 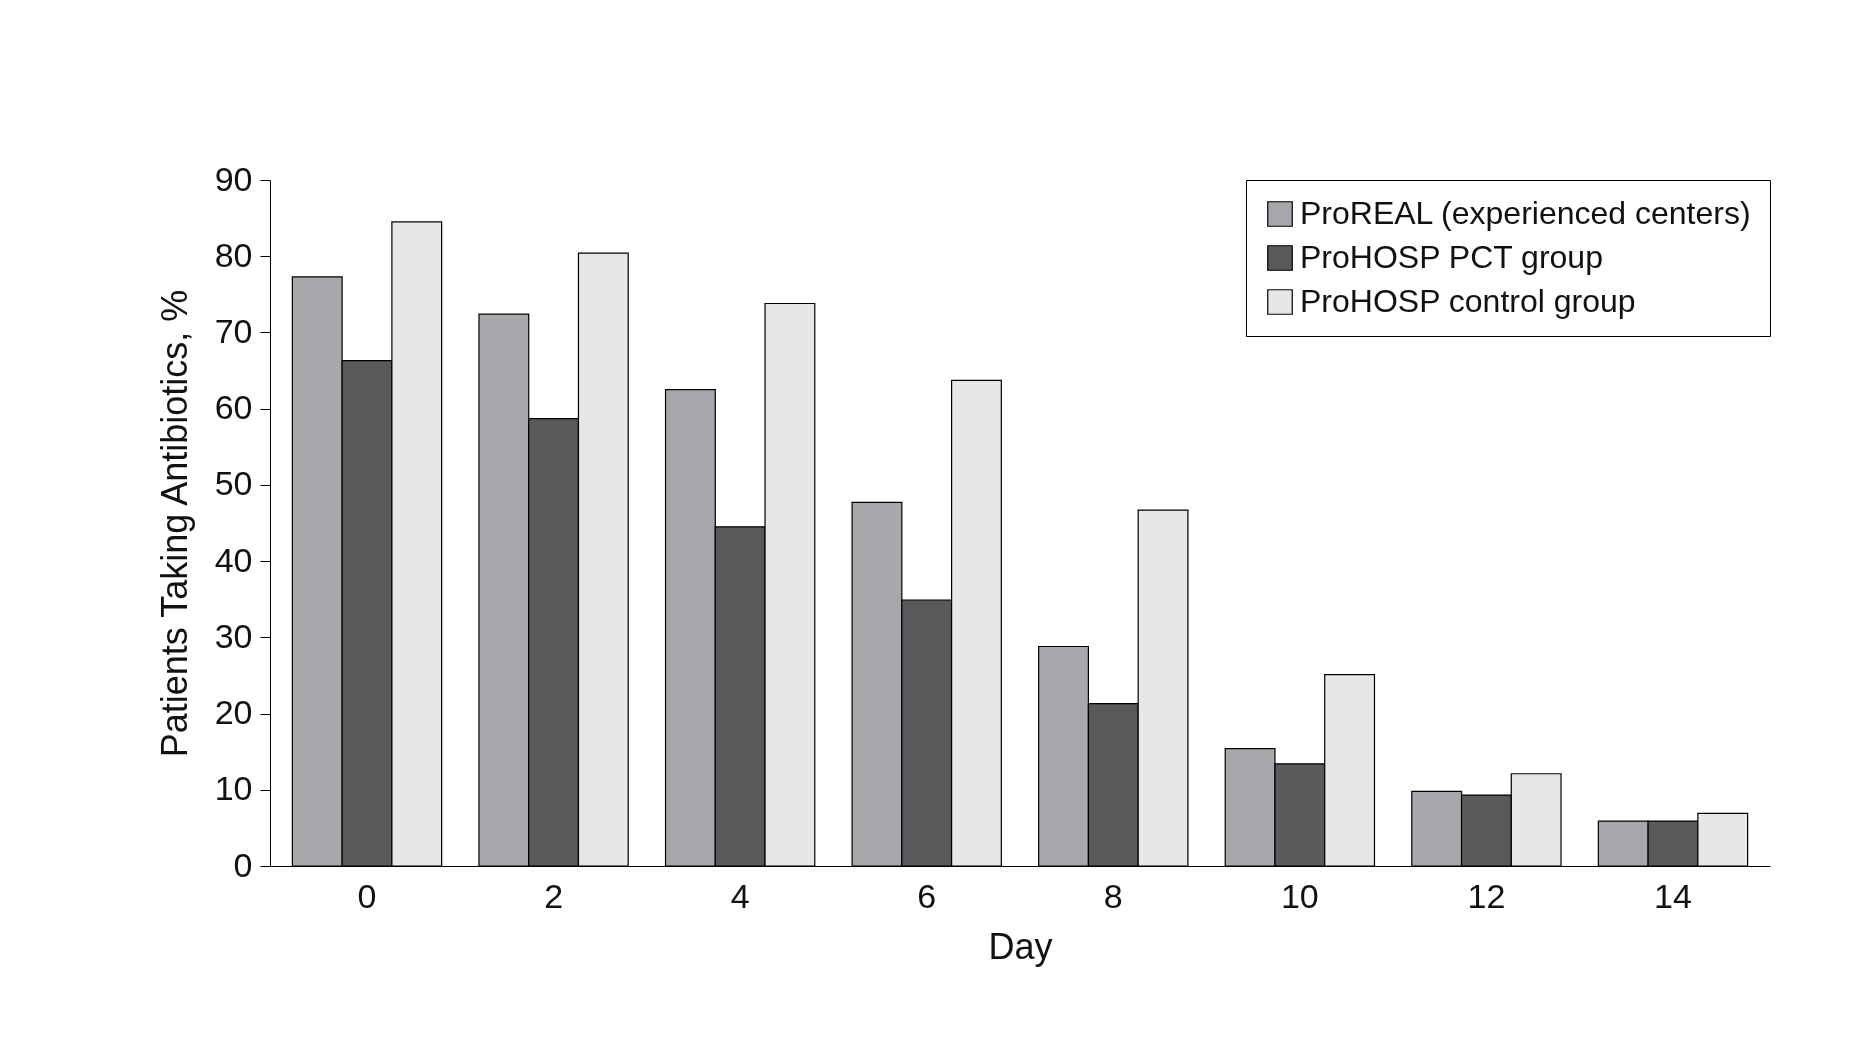 What do you see at coordinates (233, 407) in the screenshot?
I see `y-tick-label: 60` at bounding box center [233, 407].